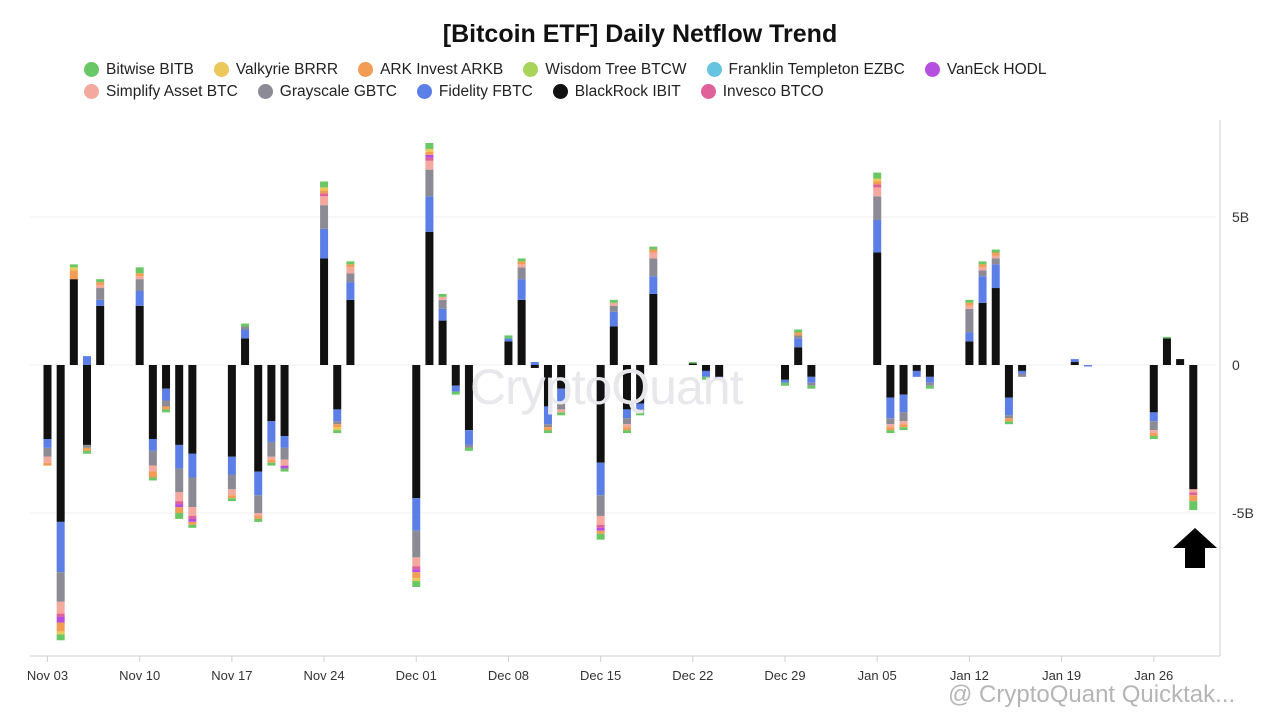 The height and width of the screenshot is (720, 1280). I want to click on x-tick-label: Jan 05, so click(877, 675).